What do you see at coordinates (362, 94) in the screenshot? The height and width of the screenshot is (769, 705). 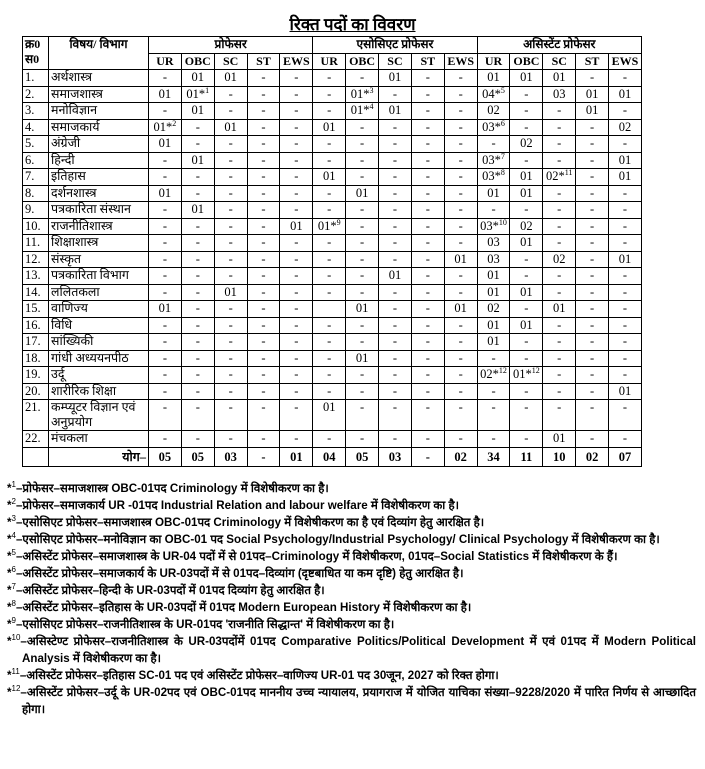 I see `vacancy-cell: 01*3` at bounding box center [362, 94].